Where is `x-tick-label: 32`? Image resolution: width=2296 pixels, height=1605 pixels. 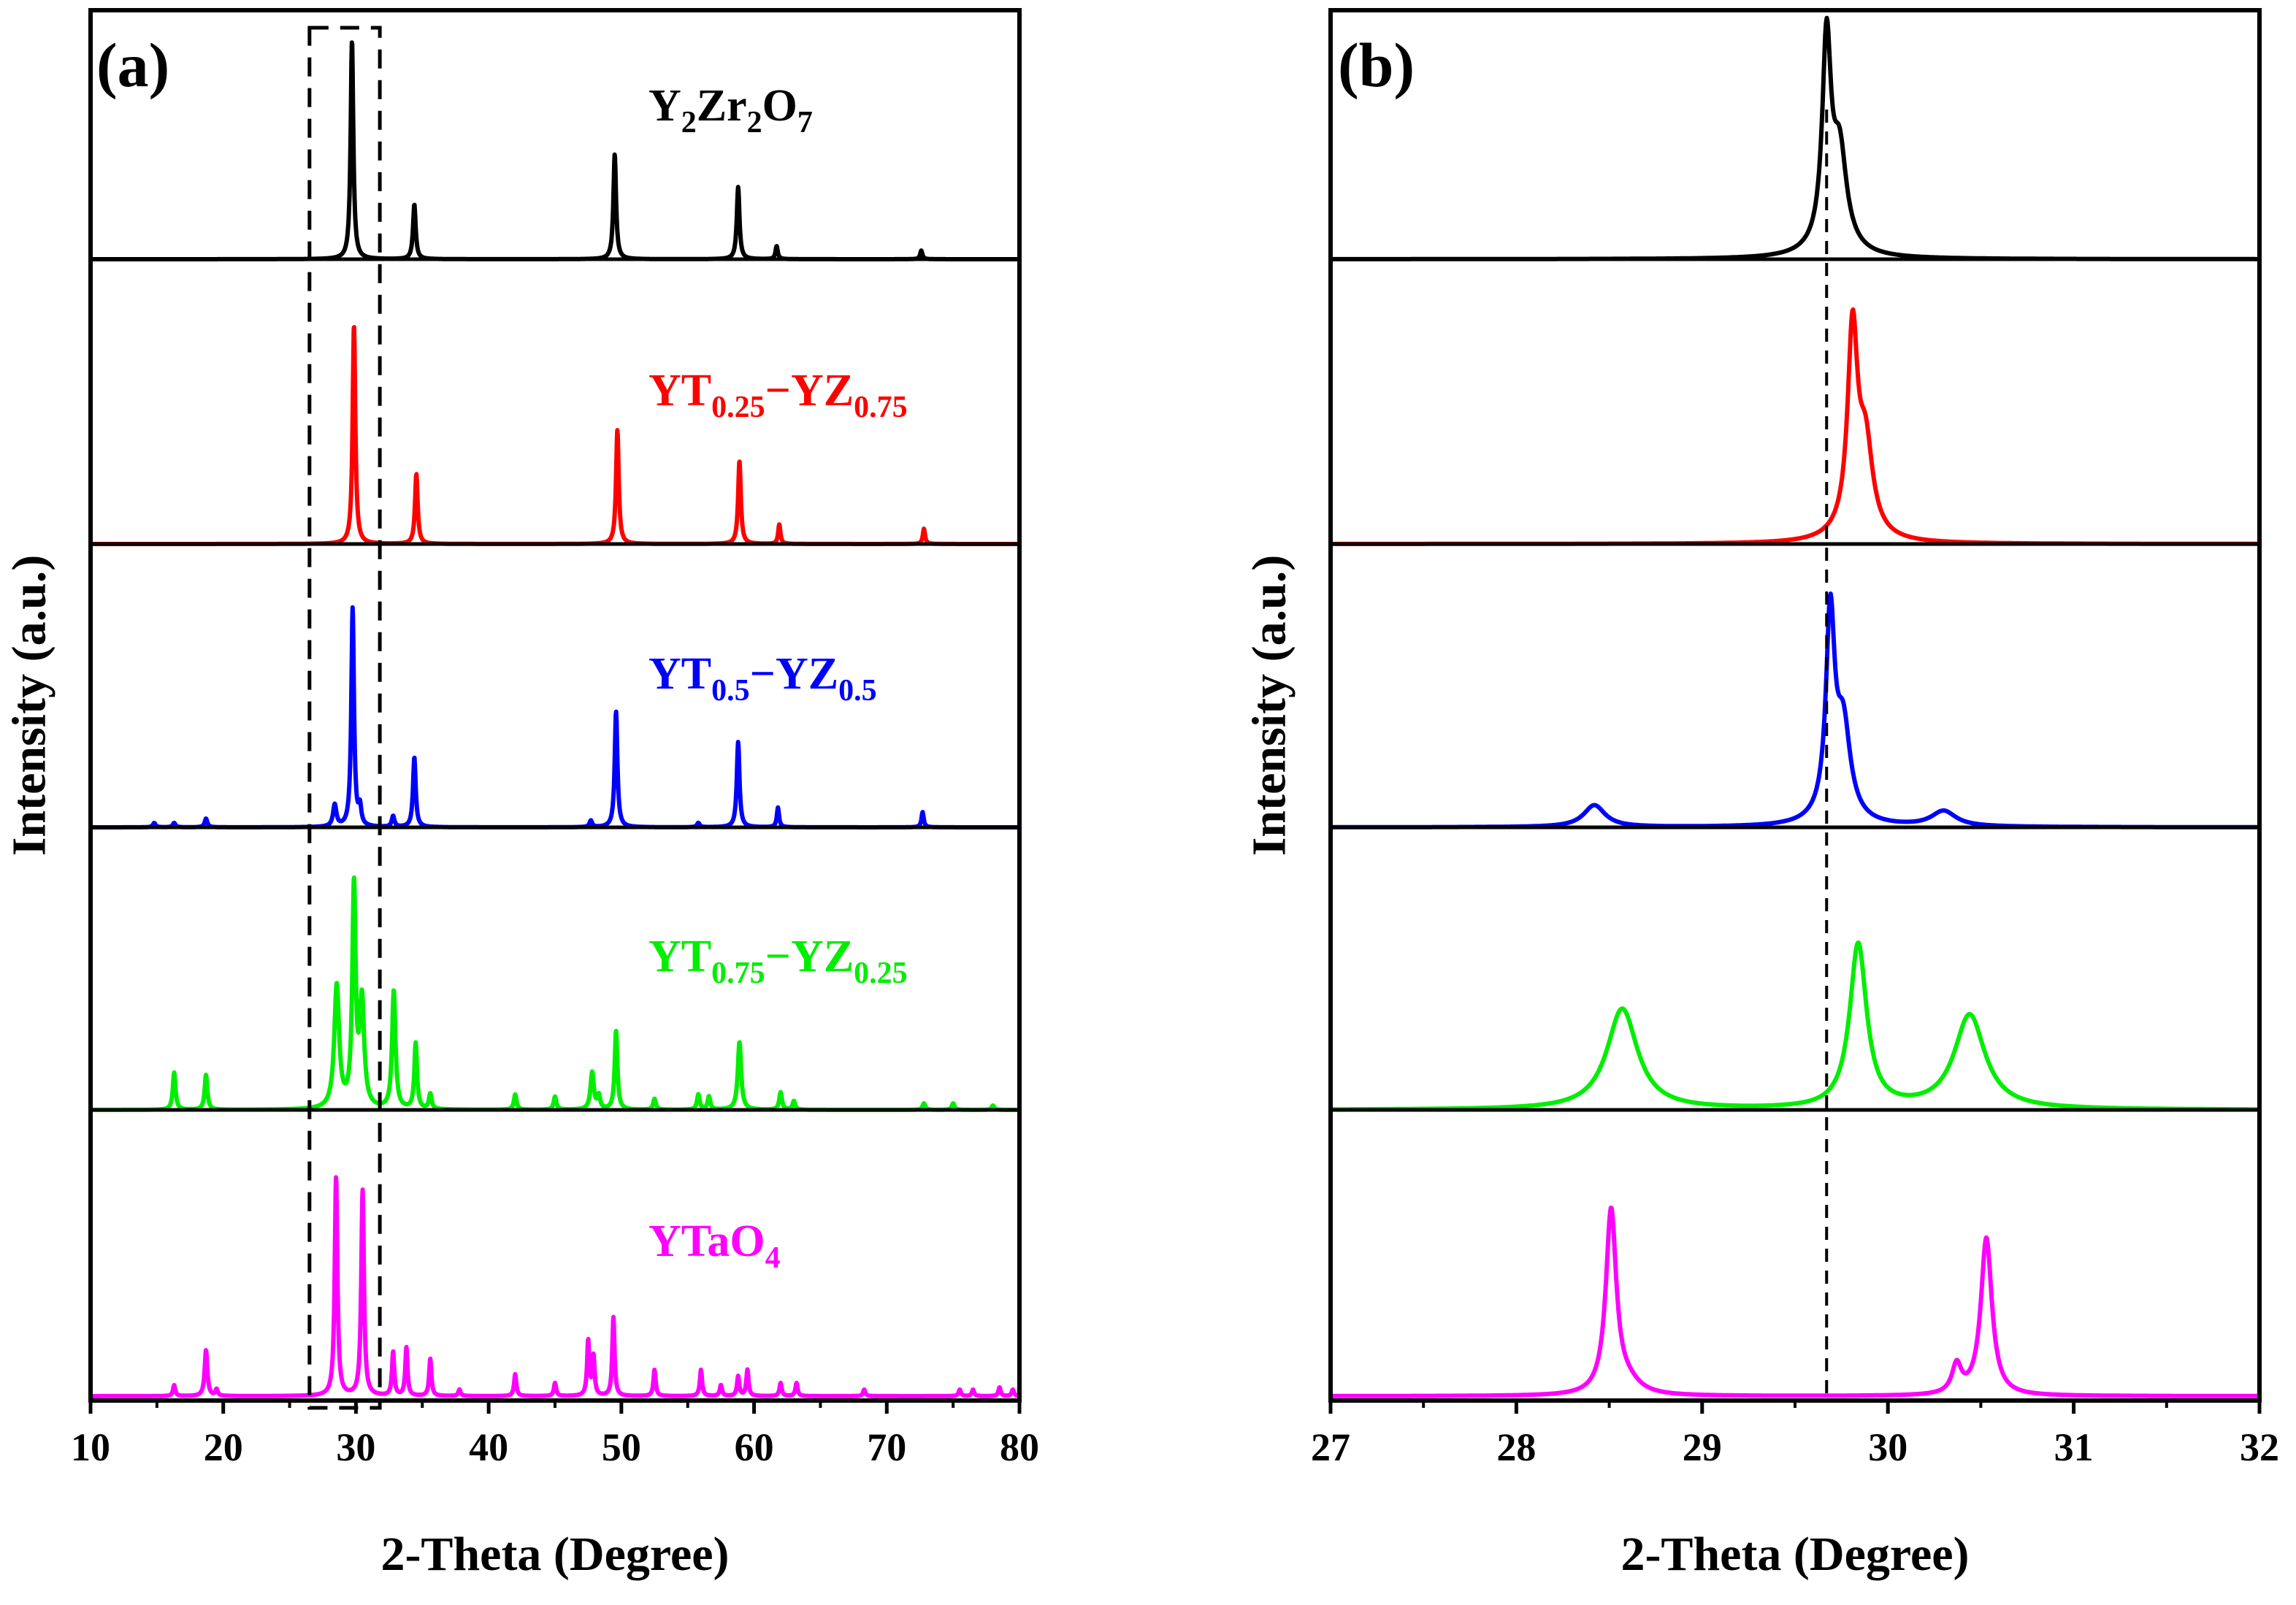 x-tick-label: 32 is located at coordinates (2260, 1447).